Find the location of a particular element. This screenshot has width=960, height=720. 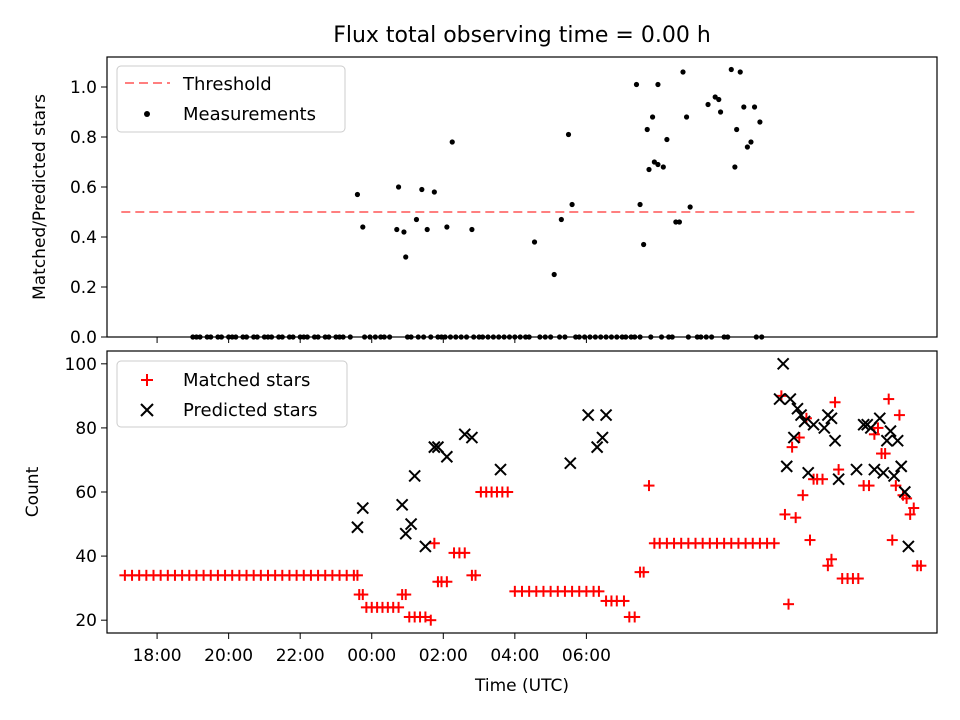

figure-title: Flux total observing time = 0.00 h is located at coordinates (522, 35).